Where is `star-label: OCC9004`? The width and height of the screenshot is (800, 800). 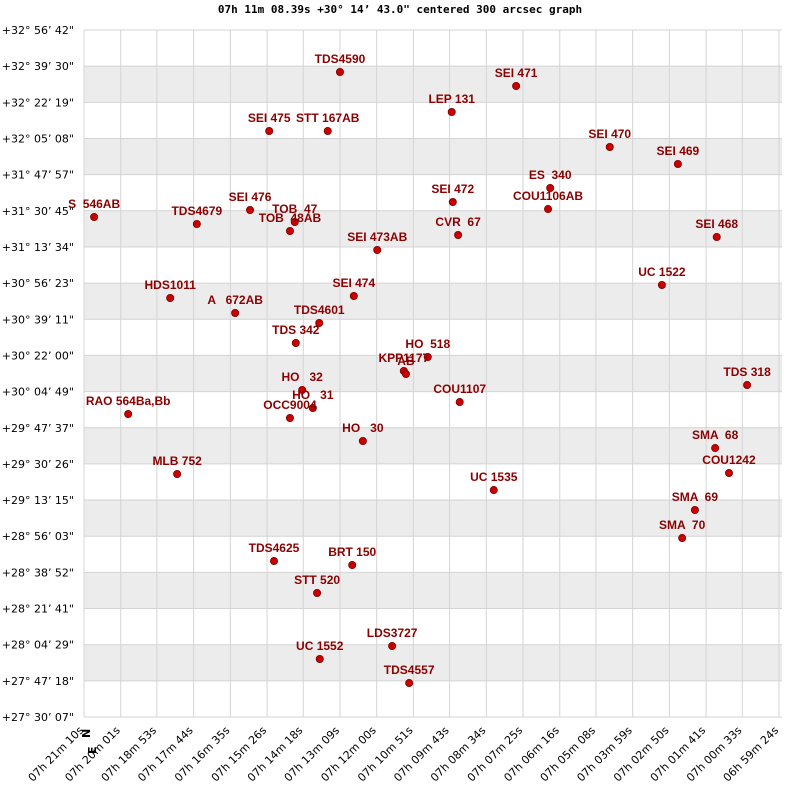
star-label: OCC9004 is located at coordinates (290, 405).